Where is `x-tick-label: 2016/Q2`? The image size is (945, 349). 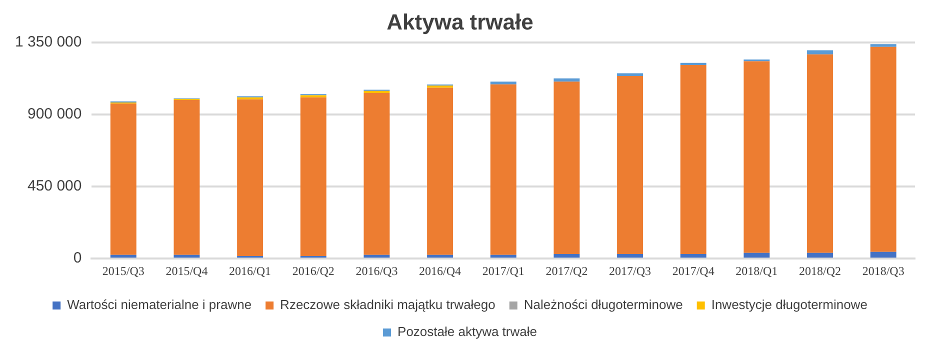
x-tick-label: 2016/Q2 is located at coordinates (313, 271).